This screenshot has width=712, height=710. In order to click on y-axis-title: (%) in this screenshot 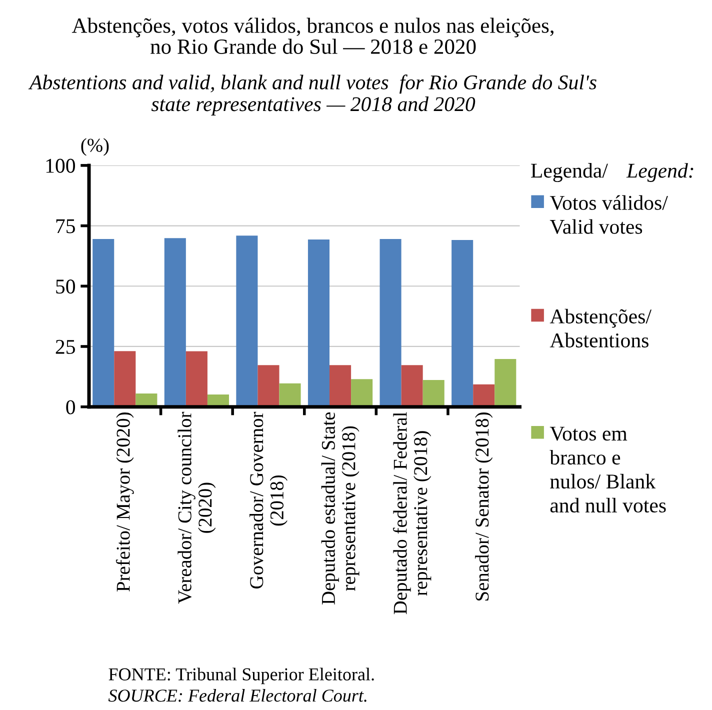, I will do `click(95, 147)`.